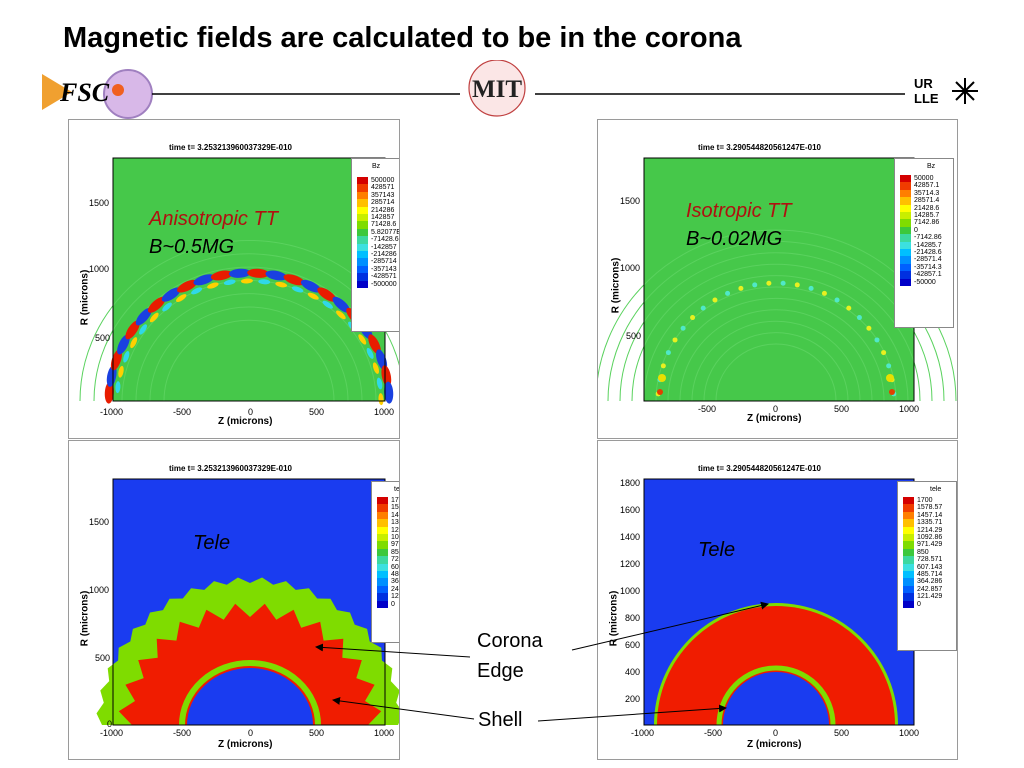 The width and height of the screenshot is (1024, 768). I want to click on annotation-field: B~0.02MG, so click(734, 239).